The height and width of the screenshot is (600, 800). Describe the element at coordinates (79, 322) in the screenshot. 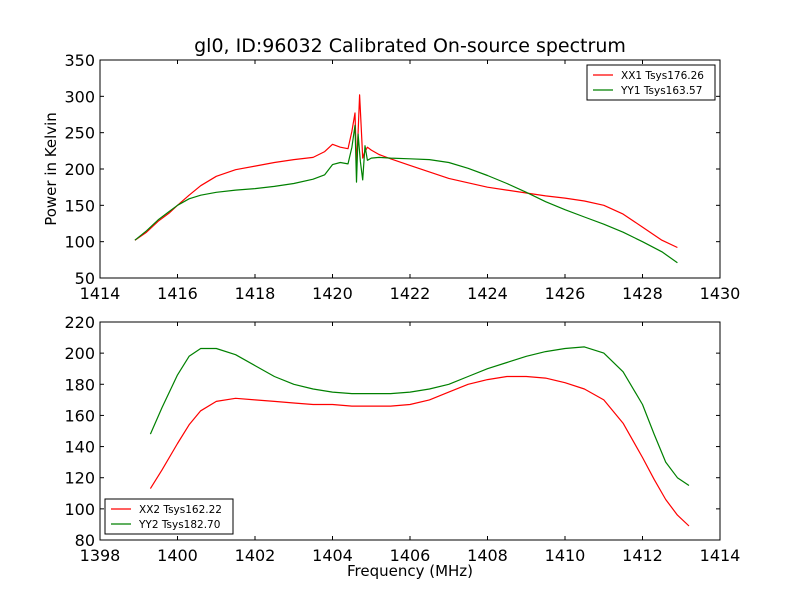

I see `y-tick-label-bottom: 220` at that location.